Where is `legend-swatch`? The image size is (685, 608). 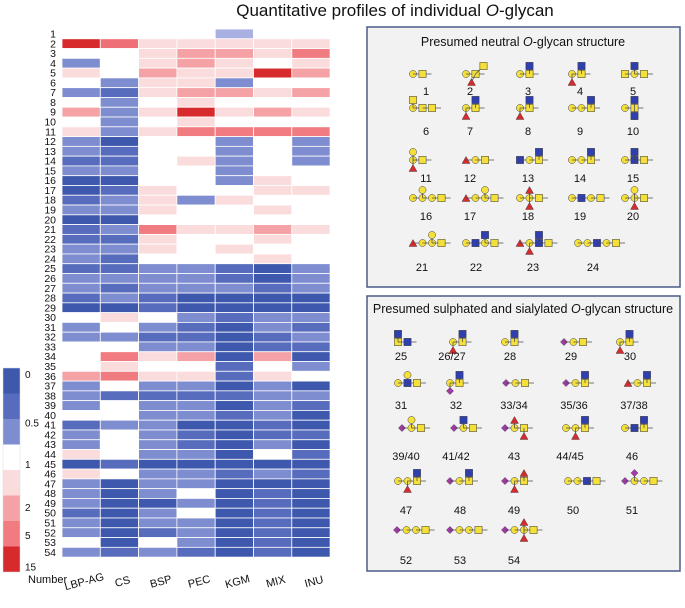
legend-swatch is located at coordinates (11, 483).